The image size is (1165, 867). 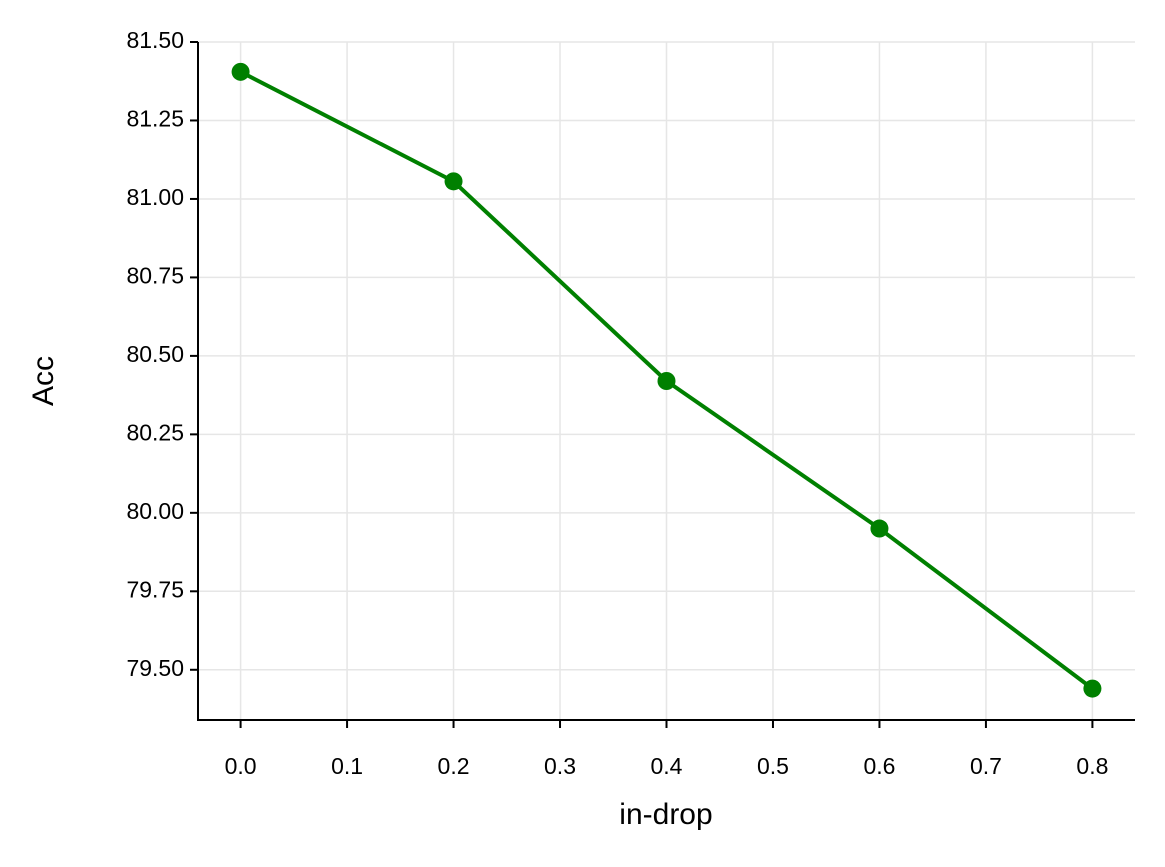 What do you see at coordinates (560, 766) in the screenshot?
I see `x-tick-label: 0.3` at bounding box center [560, 766].